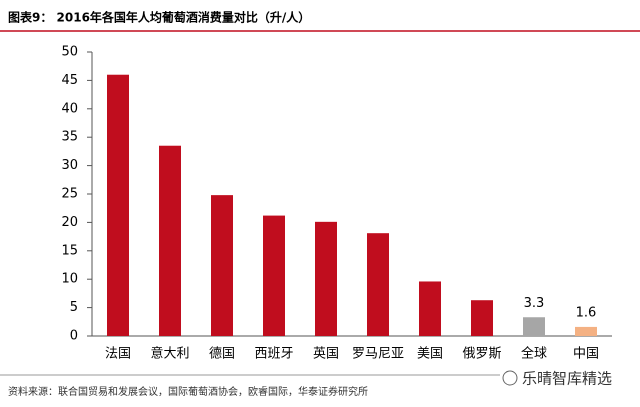  What do you see at coordinates (74, 307) in the screenshot?
I see `y-tick-label: 5` at bounding box center [74, 307].